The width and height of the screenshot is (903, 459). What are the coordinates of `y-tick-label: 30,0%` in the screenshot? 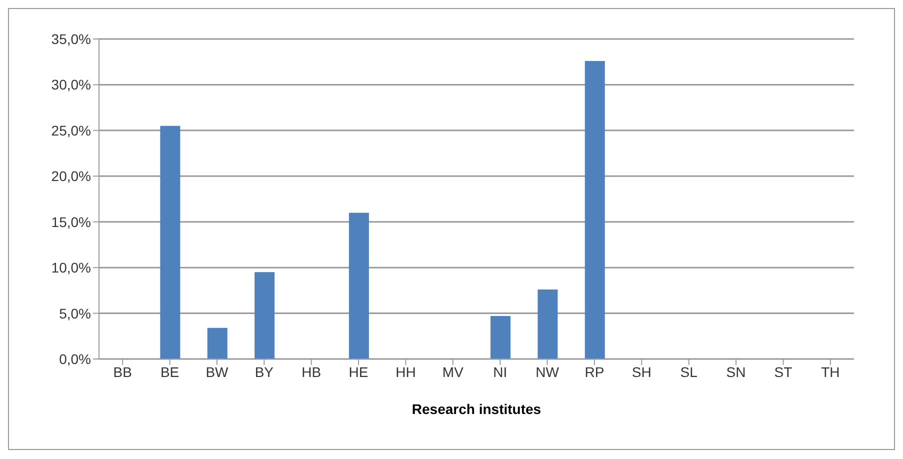 It's located at (71, 84).